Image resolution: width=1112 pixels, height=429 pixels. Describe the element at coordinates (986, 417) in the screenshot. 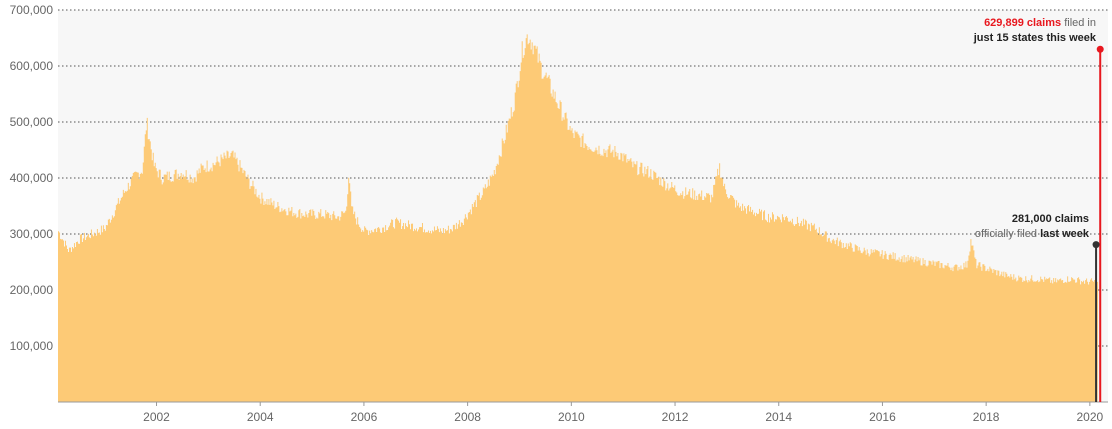

I see `x-tick-label: 2018` at that location.